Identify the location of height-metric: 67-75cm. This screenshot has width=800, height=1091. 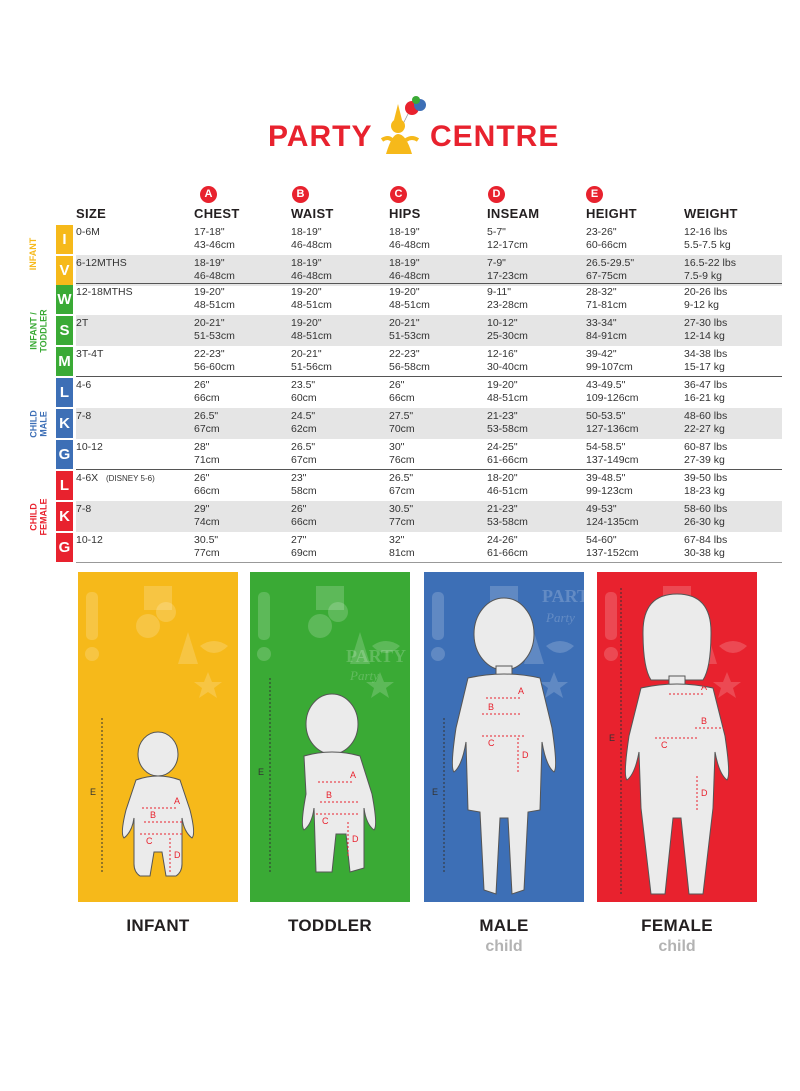
(606, 275).